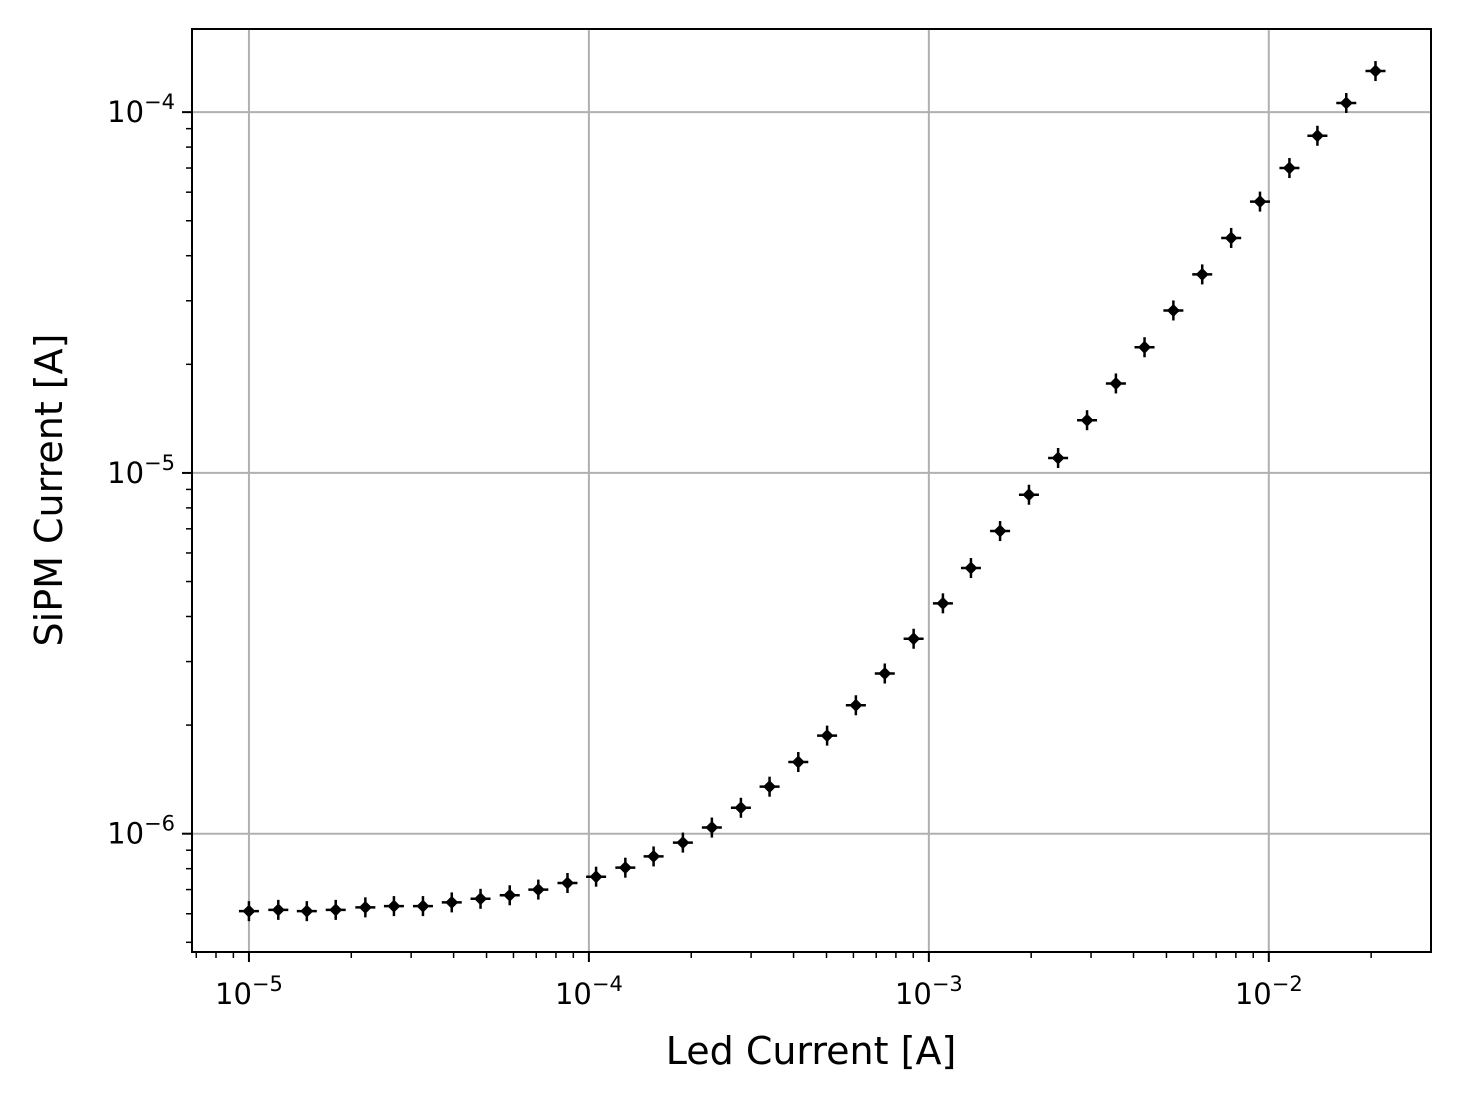 This screenshot has height=1098, width=1459. What do you see at coordinates (759, 991) in the screenshot?
I see `x-tick-labels: 10−5 10−4 10−3 10−2` at bounding box center [759, 991].